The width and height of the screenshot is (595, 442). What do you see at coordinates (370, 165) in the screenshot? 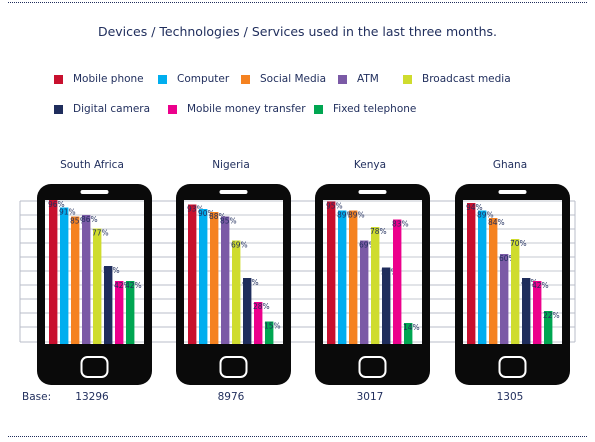
I see `country-label-kenya: Kenya` at bounding box center [370, 165].